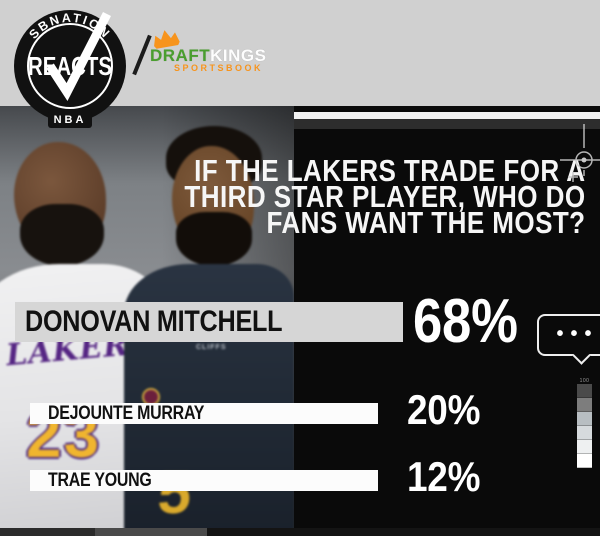  Describe the element at coordinates (219, 68) in the screenshot. I see `sportsbook-text: SPORTSBOOK` at that location.